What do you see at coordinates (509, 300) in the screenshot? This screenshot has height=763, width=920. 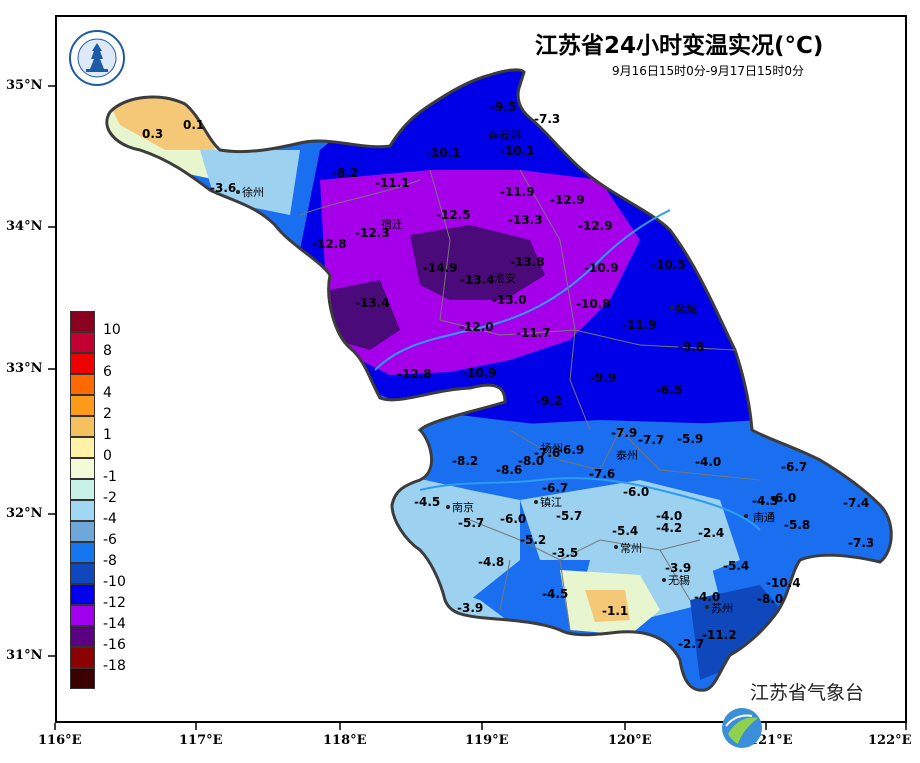 I see `station-value: -13.0` at bounding box center [509, 300].